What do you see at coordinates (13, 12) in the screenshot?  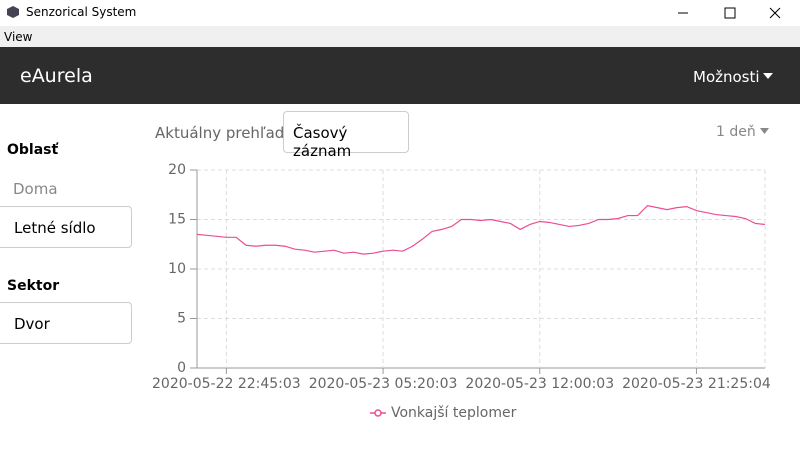 I see `app-icon` at bounding box center [13, 12].